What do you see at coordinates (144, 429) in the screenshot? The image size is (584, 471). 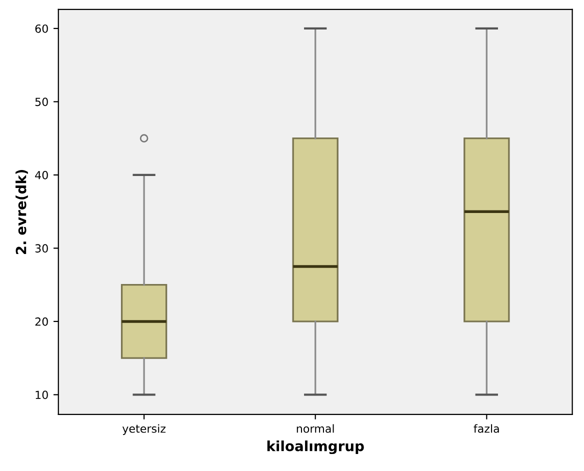 I see `x-tick-label: yetersiz` at bounding box center [144, 429].